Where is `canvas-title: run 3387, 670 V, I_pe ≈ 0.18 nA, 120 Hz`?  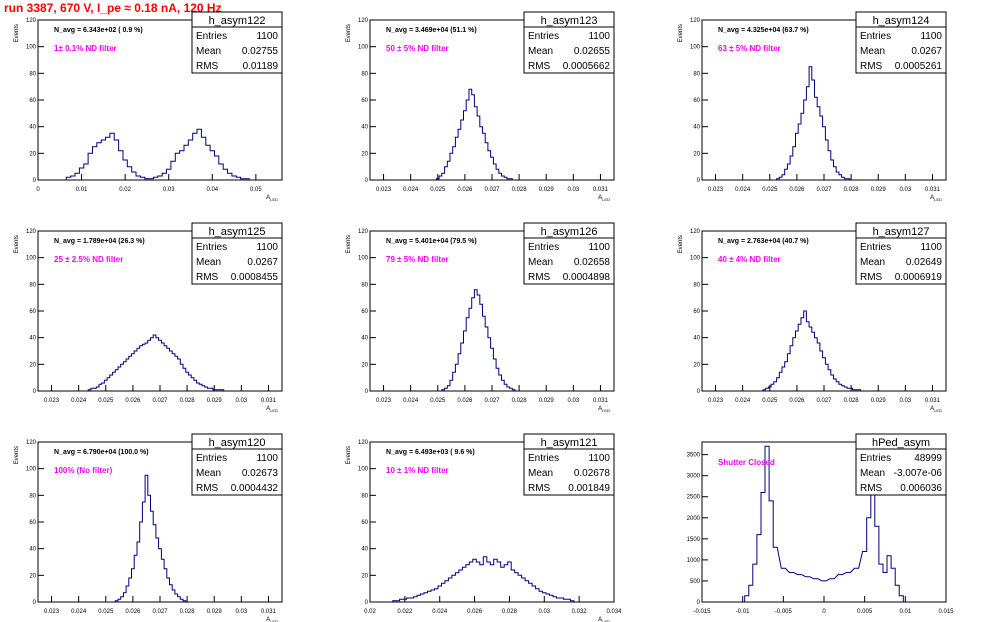 canvas-title: run 3387, 670 V, I_pe ≈ 0.18 nA, 120 Hz is located at coordinates (113, 8).